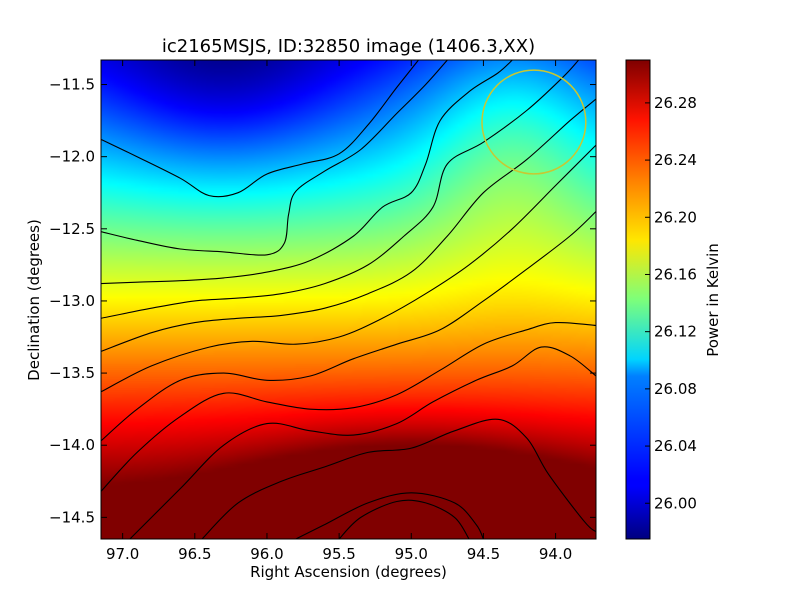 The width and height of the screenshot is (800, 600). What do you see at coordinates (675, 389) in the screenshot?
I see `colorbar-tick-label: 26.08` at bounding box center [675, 389].